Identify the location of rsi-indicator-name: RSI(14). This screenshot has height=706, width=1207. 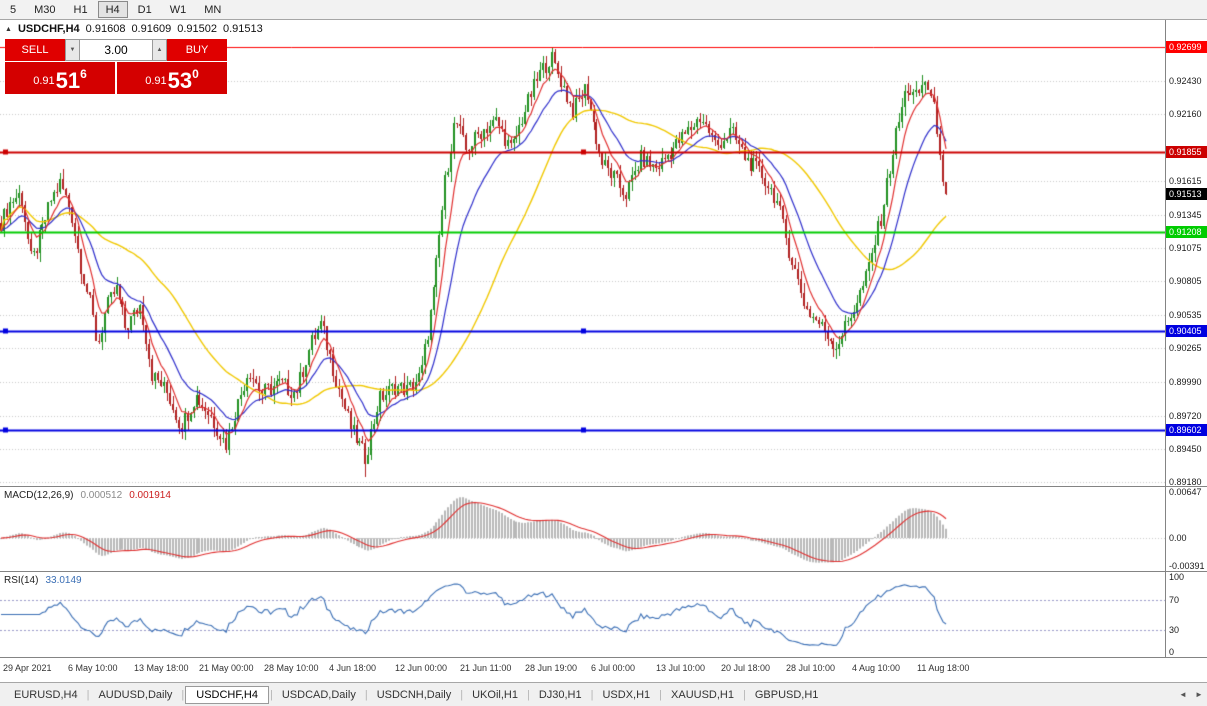
(21, 580).